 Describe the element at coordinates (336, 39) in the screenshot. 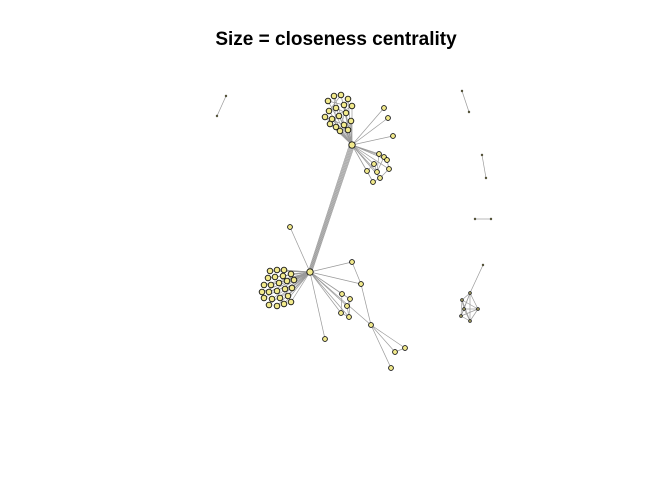

I see `plot-title: Size = closeness centrality` at that location.